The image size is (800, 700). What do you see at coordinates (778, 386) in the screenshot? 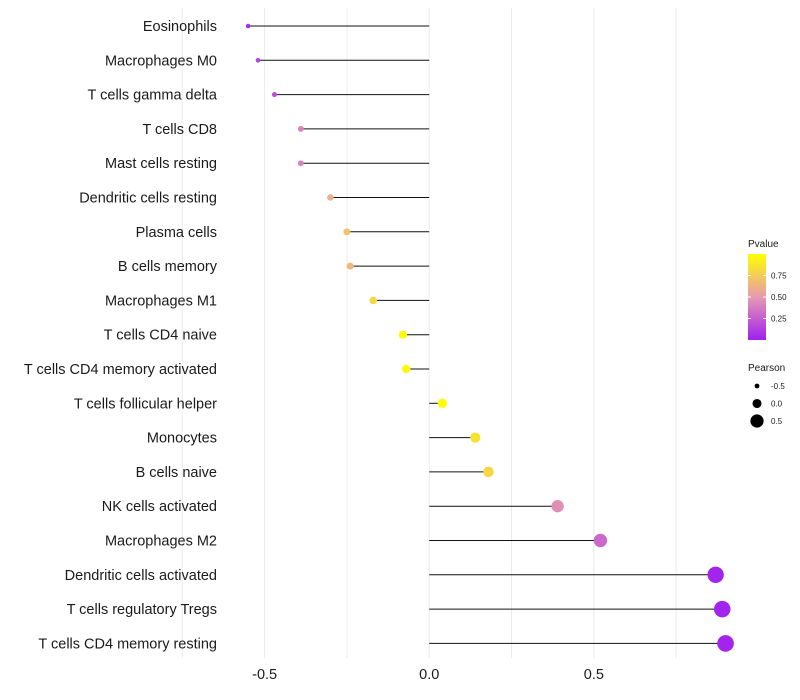
I see `pearson-size-label: -0.5` at bounding box center [778, 386].